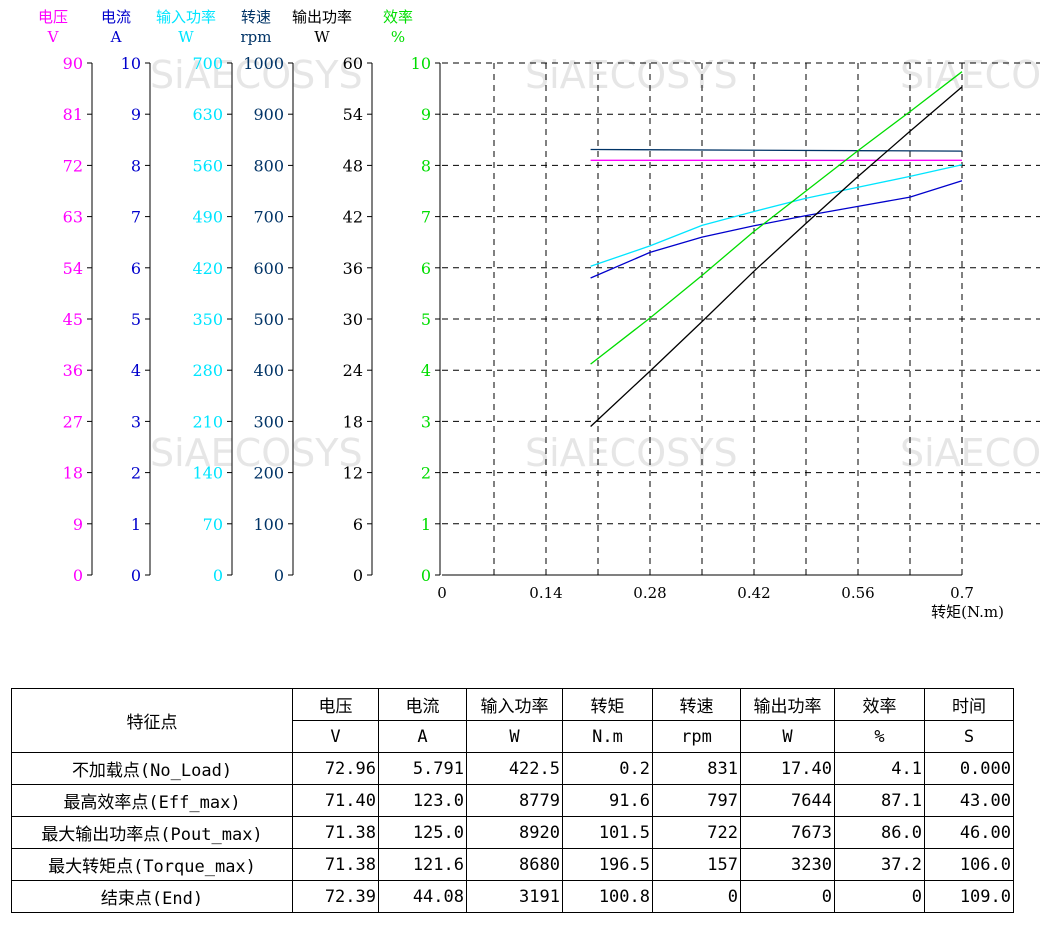 This screenshot has height=938, width=1040. Describe the element at coordinates (73, 165) in the screenshot. I see `y-tick-label: 72` at that location.